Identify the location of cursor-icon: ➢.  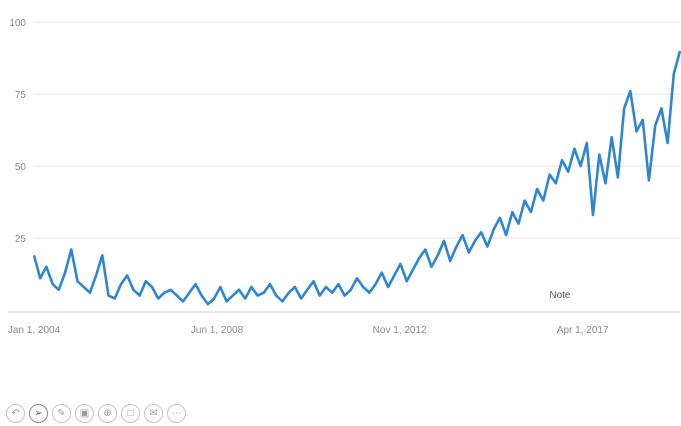
(38, 413).